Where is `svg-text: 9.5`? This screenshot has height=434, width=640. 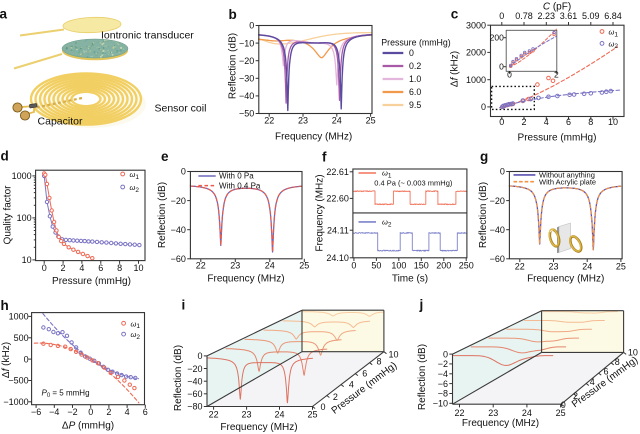 svg-text: 9.5 is located at coordinates (415, 105).